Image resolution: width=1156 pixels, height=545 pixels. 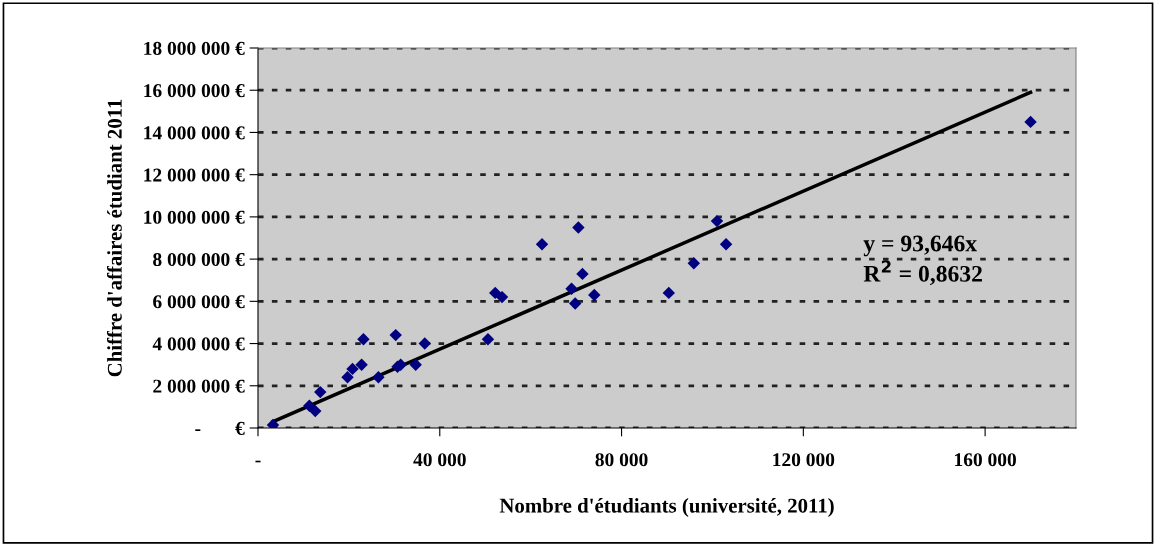 I want to click on y-tick-label: 16 000 000 €, so click(x=194, y=91).